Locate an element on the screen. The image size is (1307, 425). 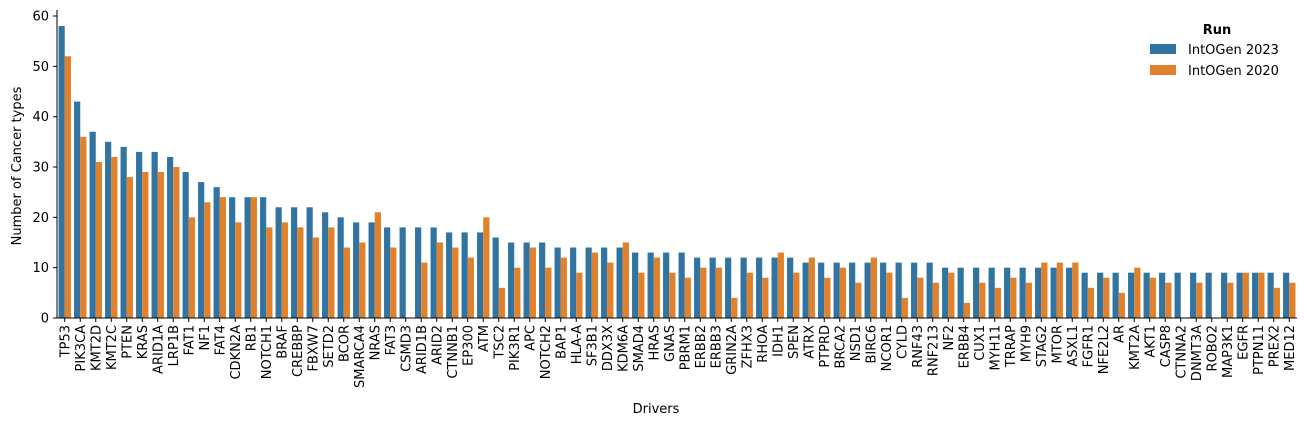
bar-RNF43-2023 is located at coordinates (914, 290).